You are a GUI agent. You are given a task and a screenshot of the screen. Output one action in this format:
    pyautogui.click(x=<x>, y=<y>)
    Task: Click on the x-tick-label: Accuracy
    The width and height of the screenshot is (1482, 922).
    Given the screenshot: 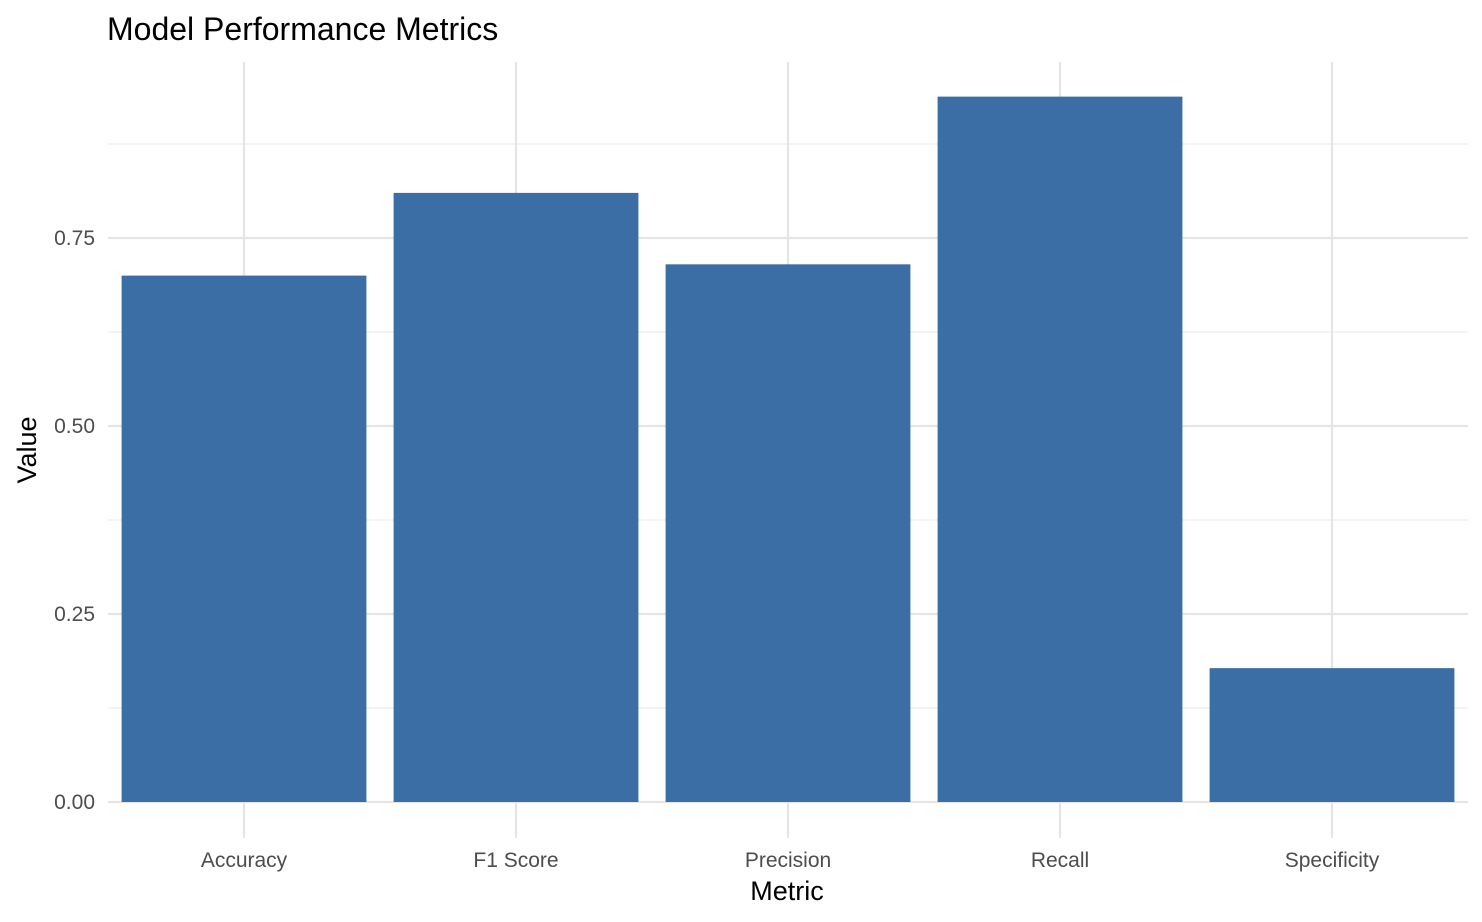 What is the action you would take?
    pyautogui.click(x=244, y=860)
    